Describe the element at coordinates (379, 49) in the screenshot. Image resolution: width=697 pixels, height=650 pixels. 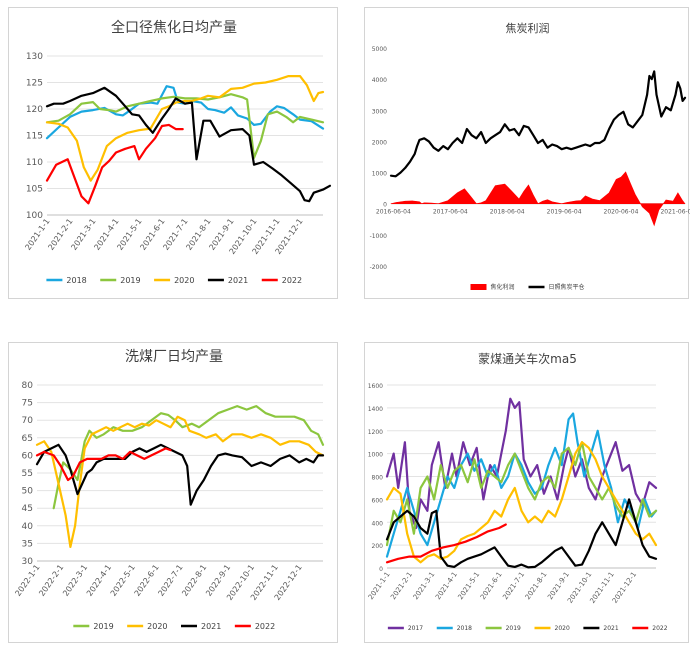
I see `y-tick-label: 5000` at that location.